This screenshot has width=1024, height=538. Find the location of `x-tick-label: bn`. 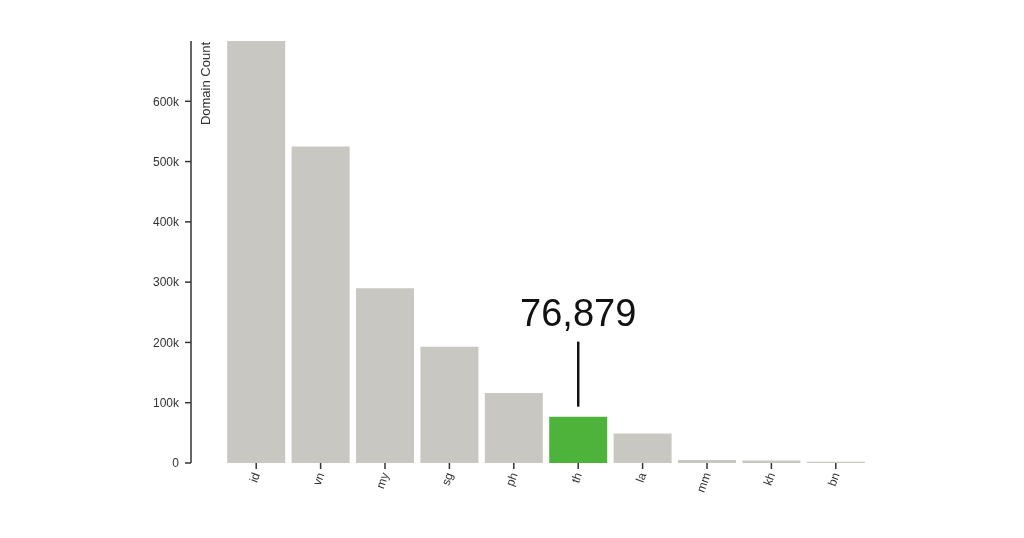

x-tick-label: bn is located at coordinates (833, 479).